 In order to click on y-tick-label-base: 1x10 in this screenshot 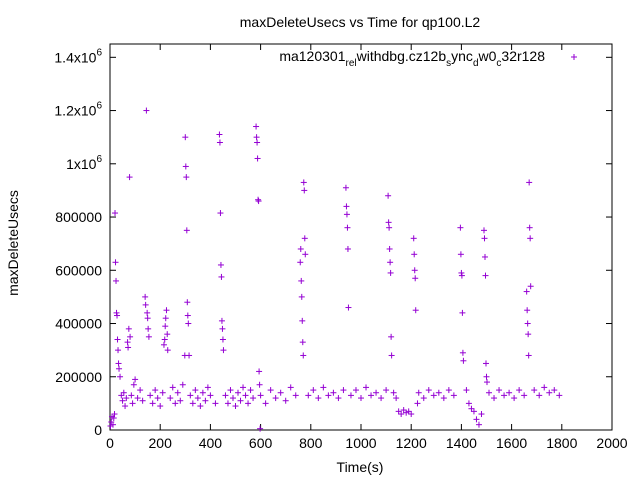, I will do `click(81, 164)`.